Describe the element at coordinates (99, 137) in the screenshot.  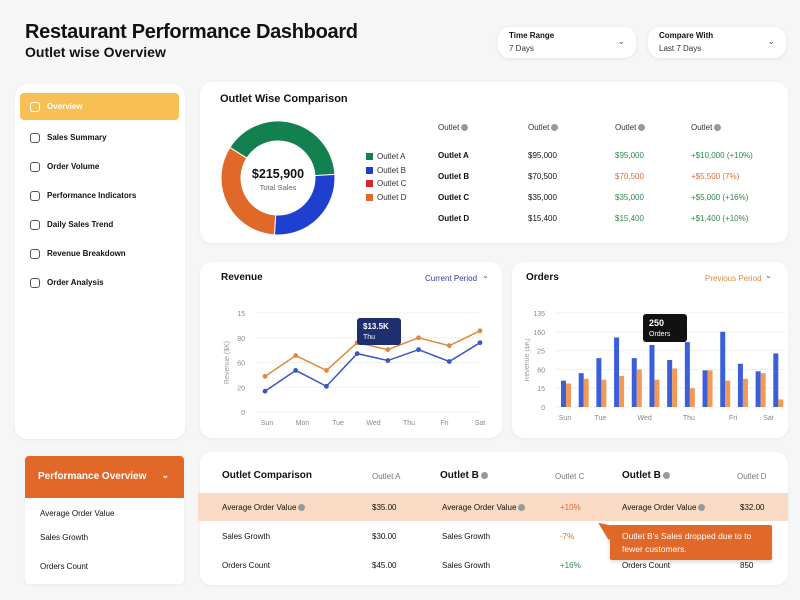
I see `sidebar-item-sales-summary: Sales Summary` at that location.